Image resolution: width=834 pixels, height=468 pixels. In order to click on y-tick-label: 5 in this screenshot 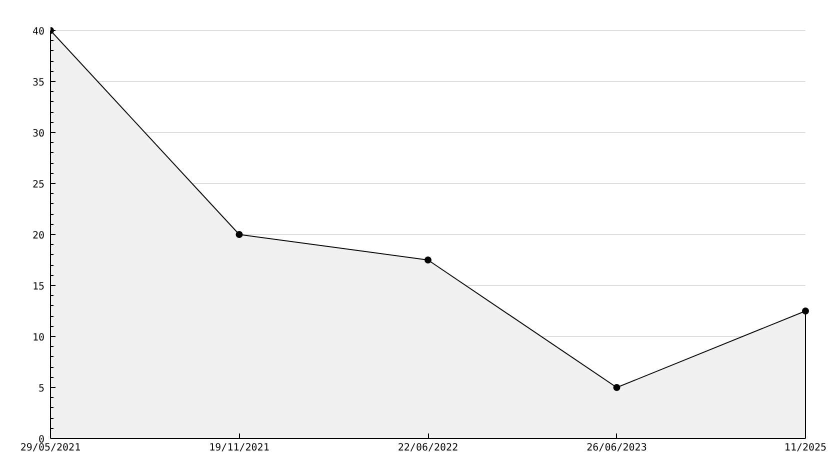, I will do `click(41, 389)`.